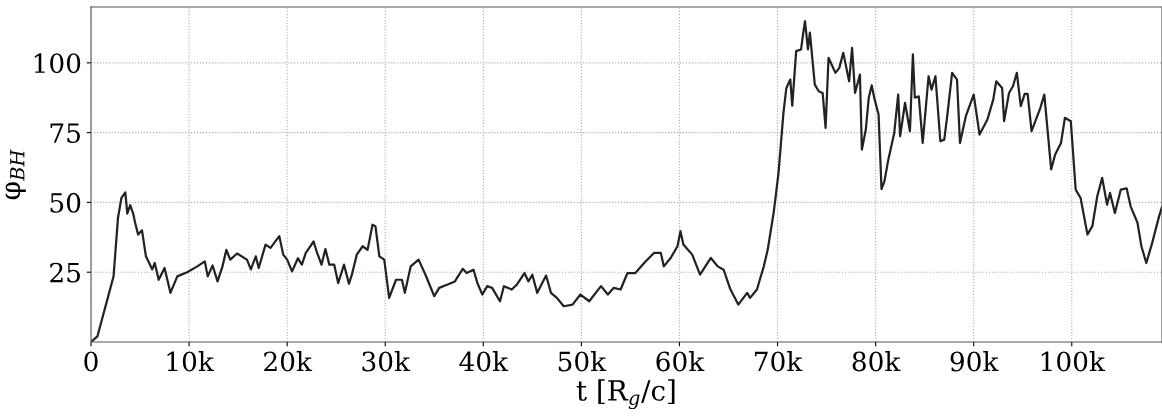 Image resolution: width=1162 pixels, height=416 pixels. What do you see at coordinates (625, 394) in the screenshot?
I see `x-axis-title: t [R$_{g}$/c]` at bounding box center [625, 394].